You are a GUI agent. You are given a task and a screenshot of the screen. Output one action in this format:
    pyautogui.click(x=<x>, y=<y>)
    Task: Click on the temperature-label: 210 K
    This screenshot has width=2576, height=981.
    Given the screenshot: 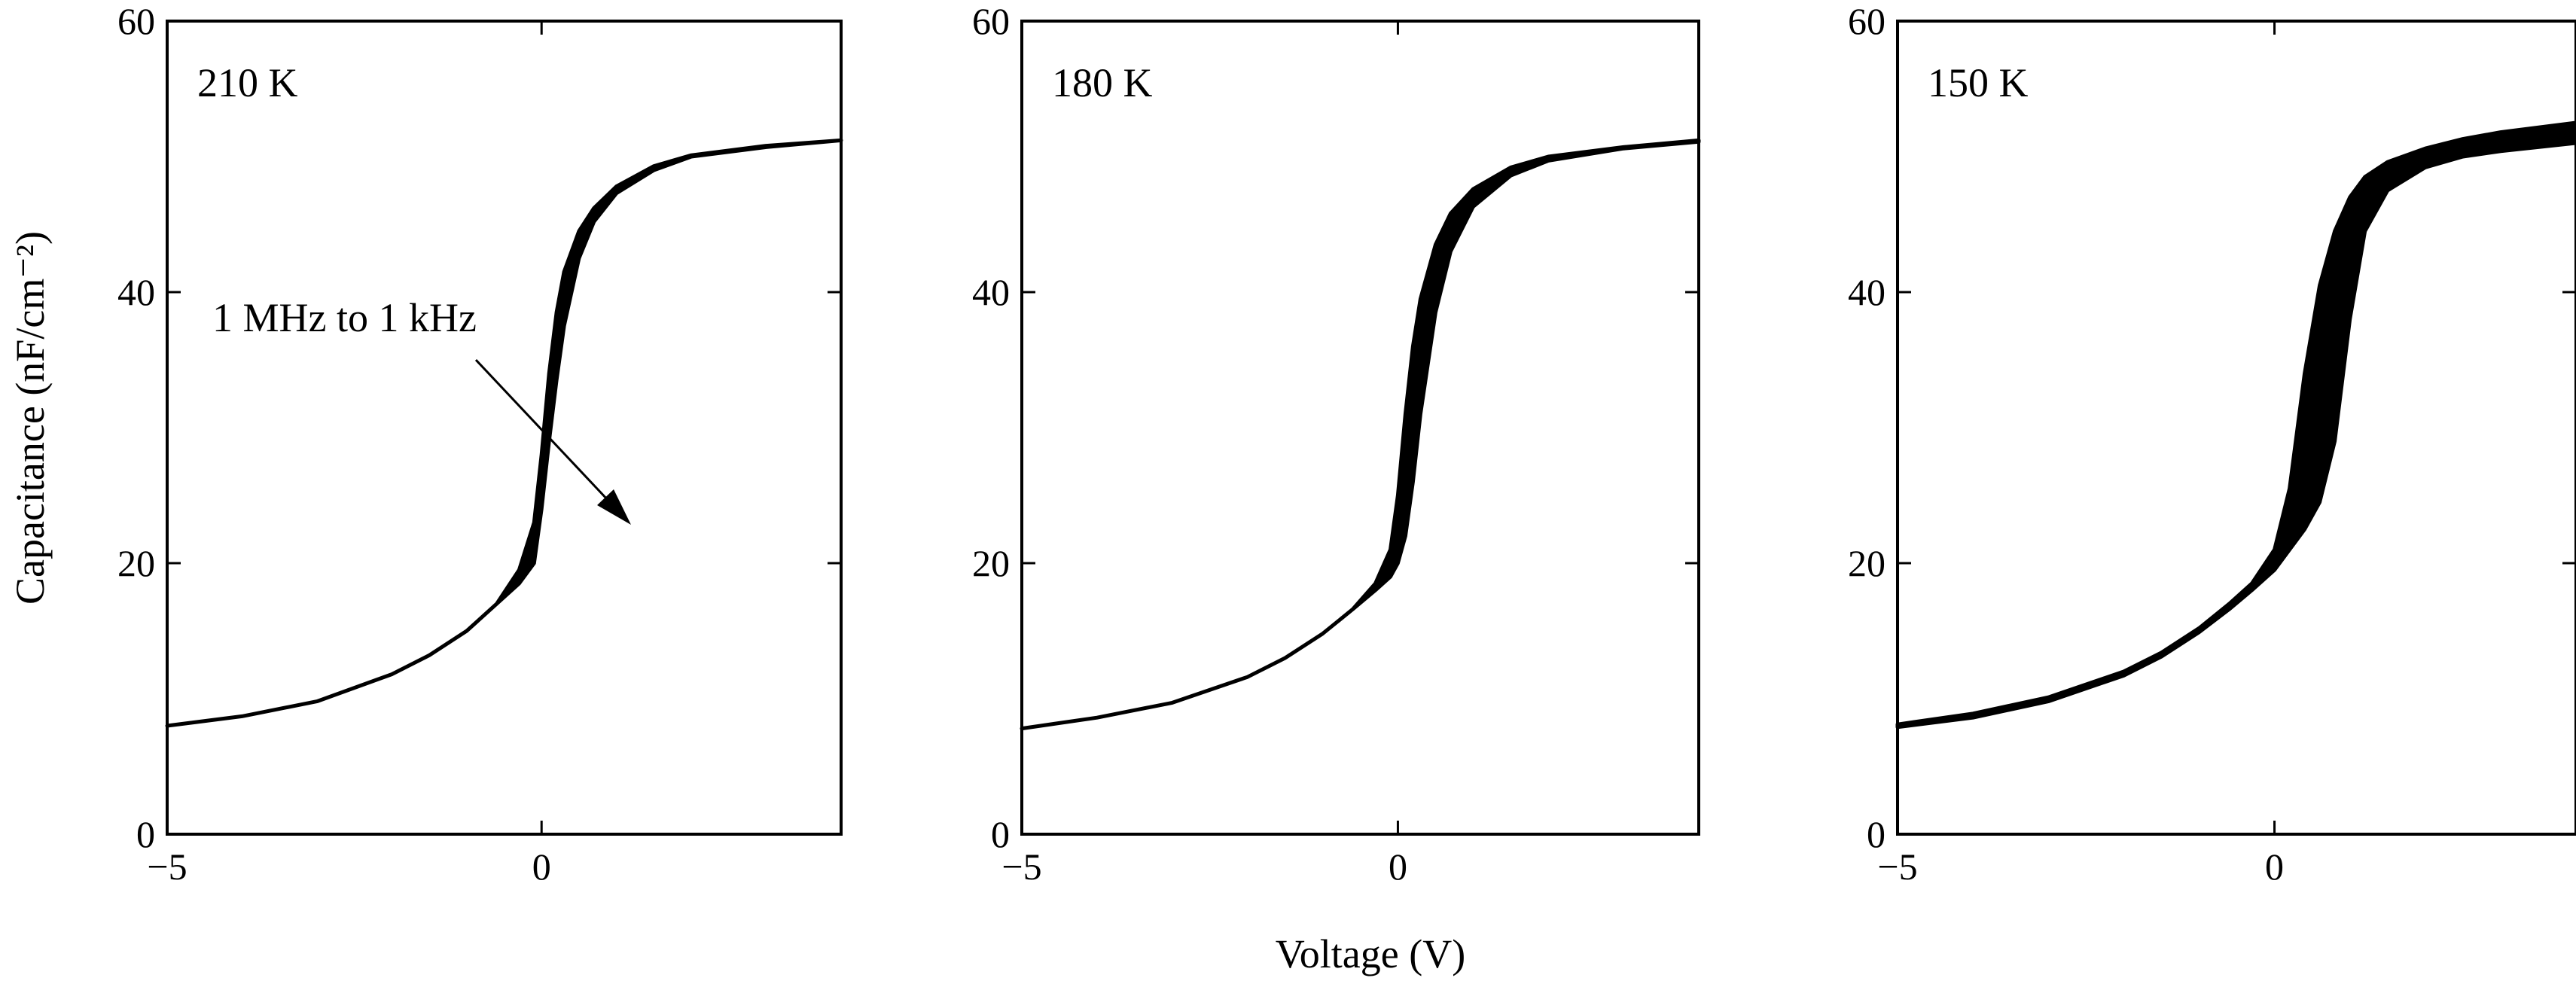 What is the action you would take?
    pyautogui.click(x=247, y=82)
    